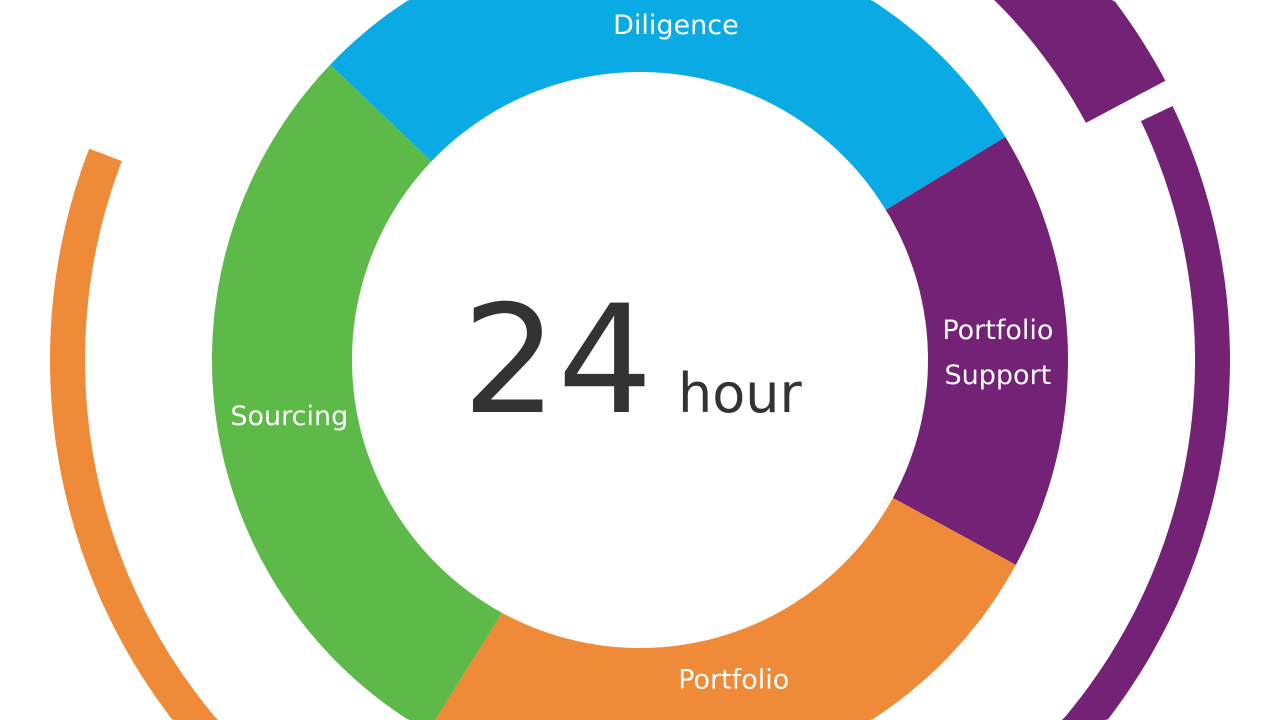 The width and height of the screenshot is (1280, 720). I want to click on center-value: 24, so click(557, 361).